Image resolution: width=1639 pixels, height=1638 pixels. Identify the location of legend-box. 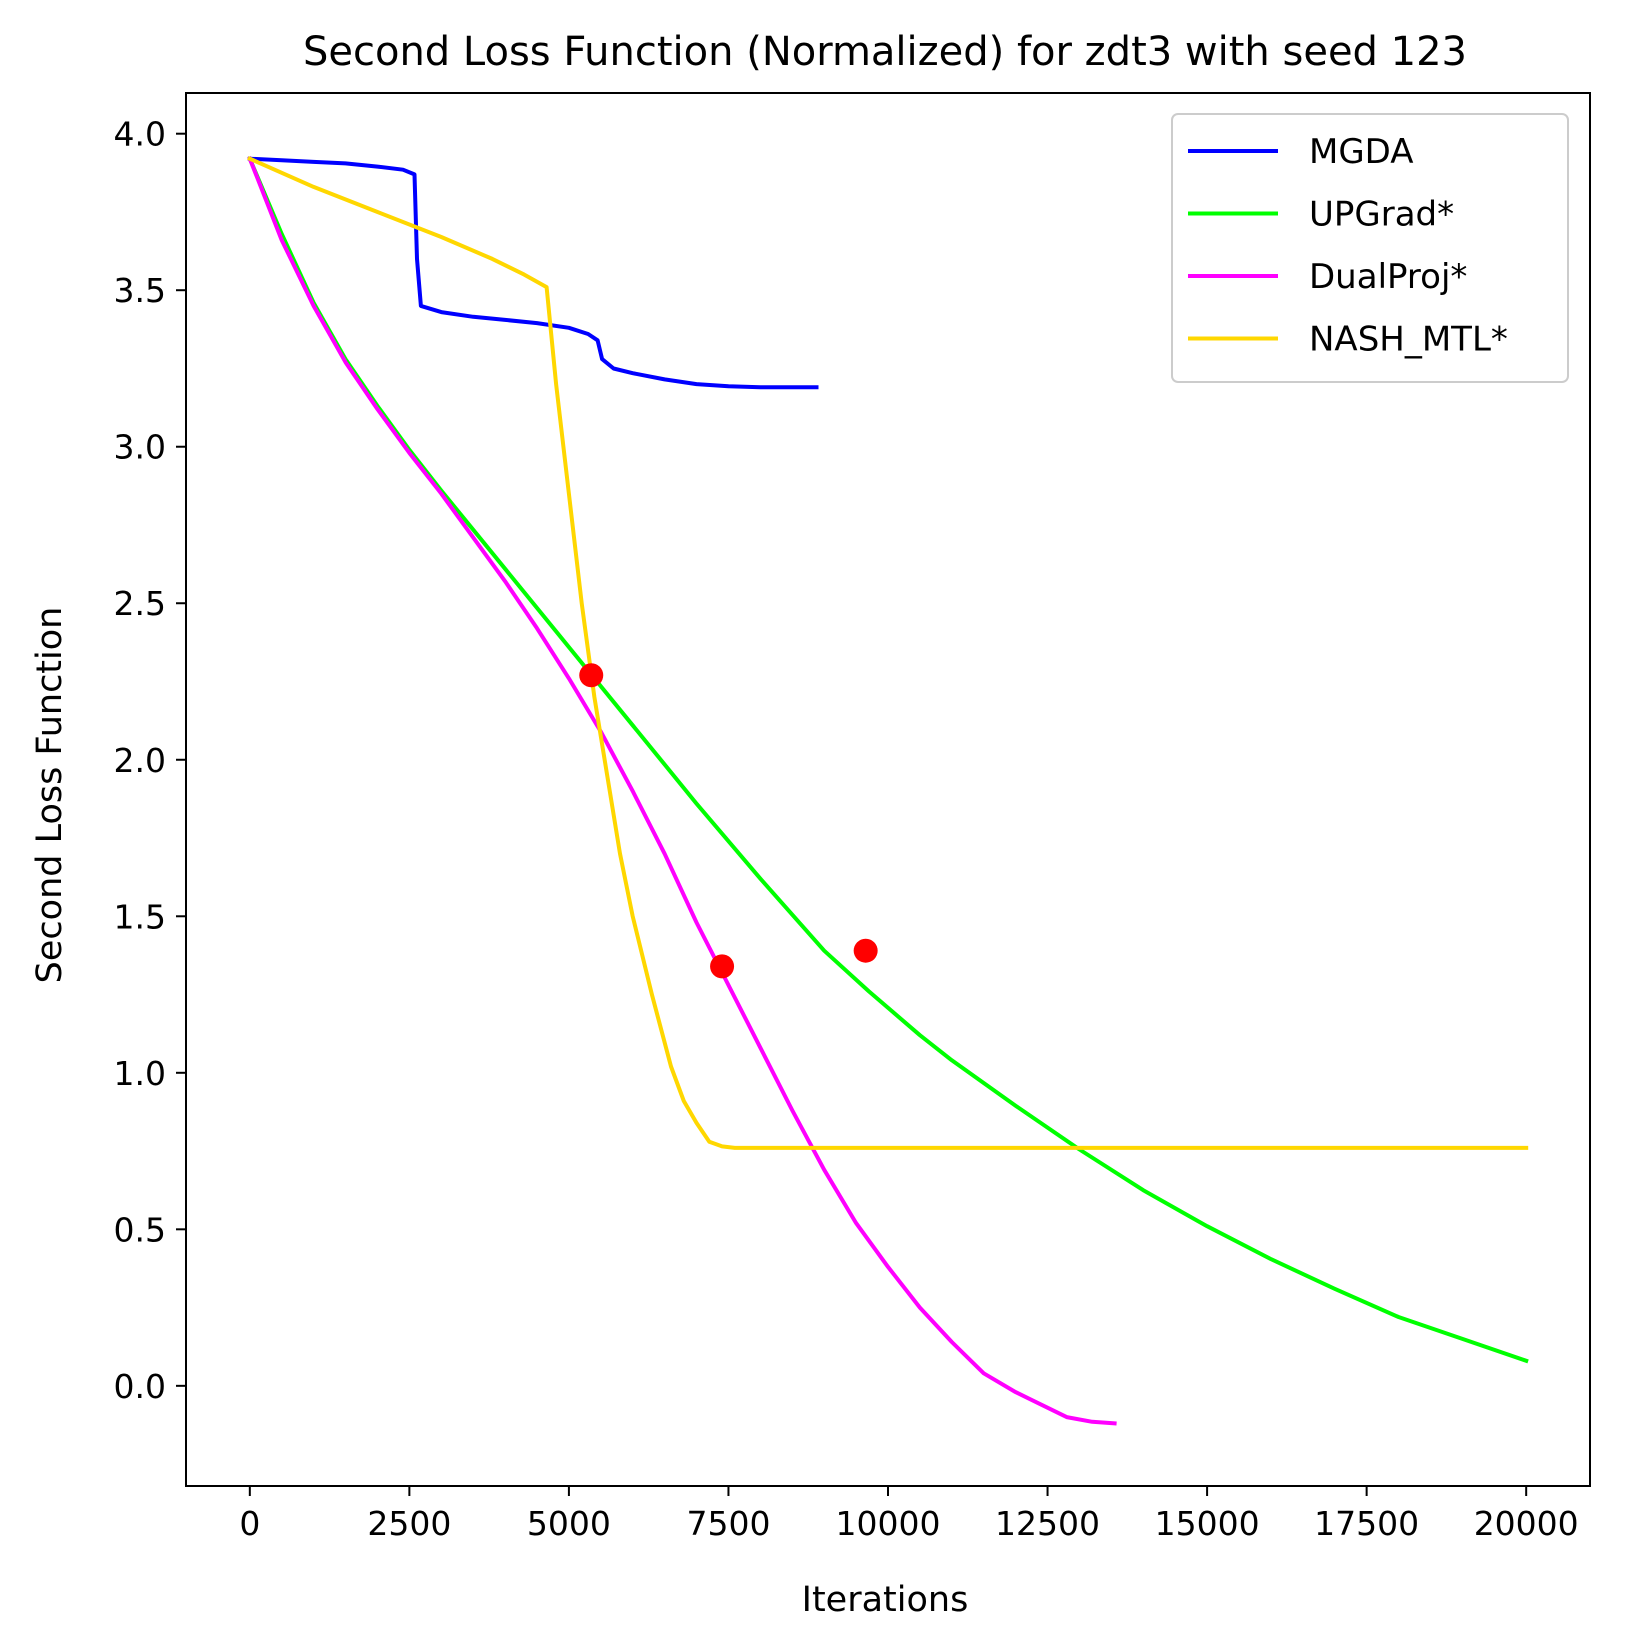
(1370, 248).